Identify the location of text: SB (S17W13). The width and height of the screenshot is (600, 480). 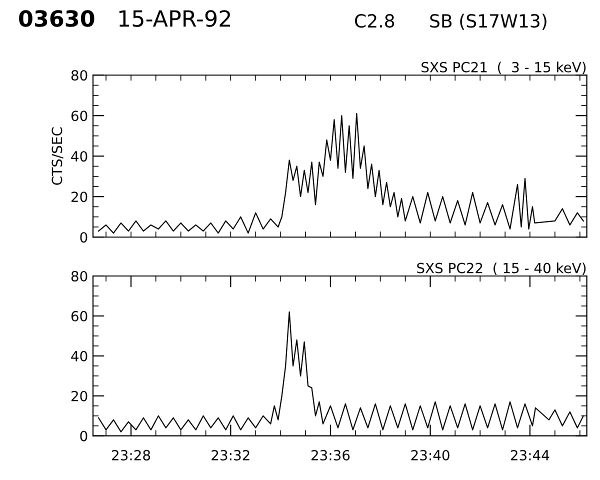
(488, 22).